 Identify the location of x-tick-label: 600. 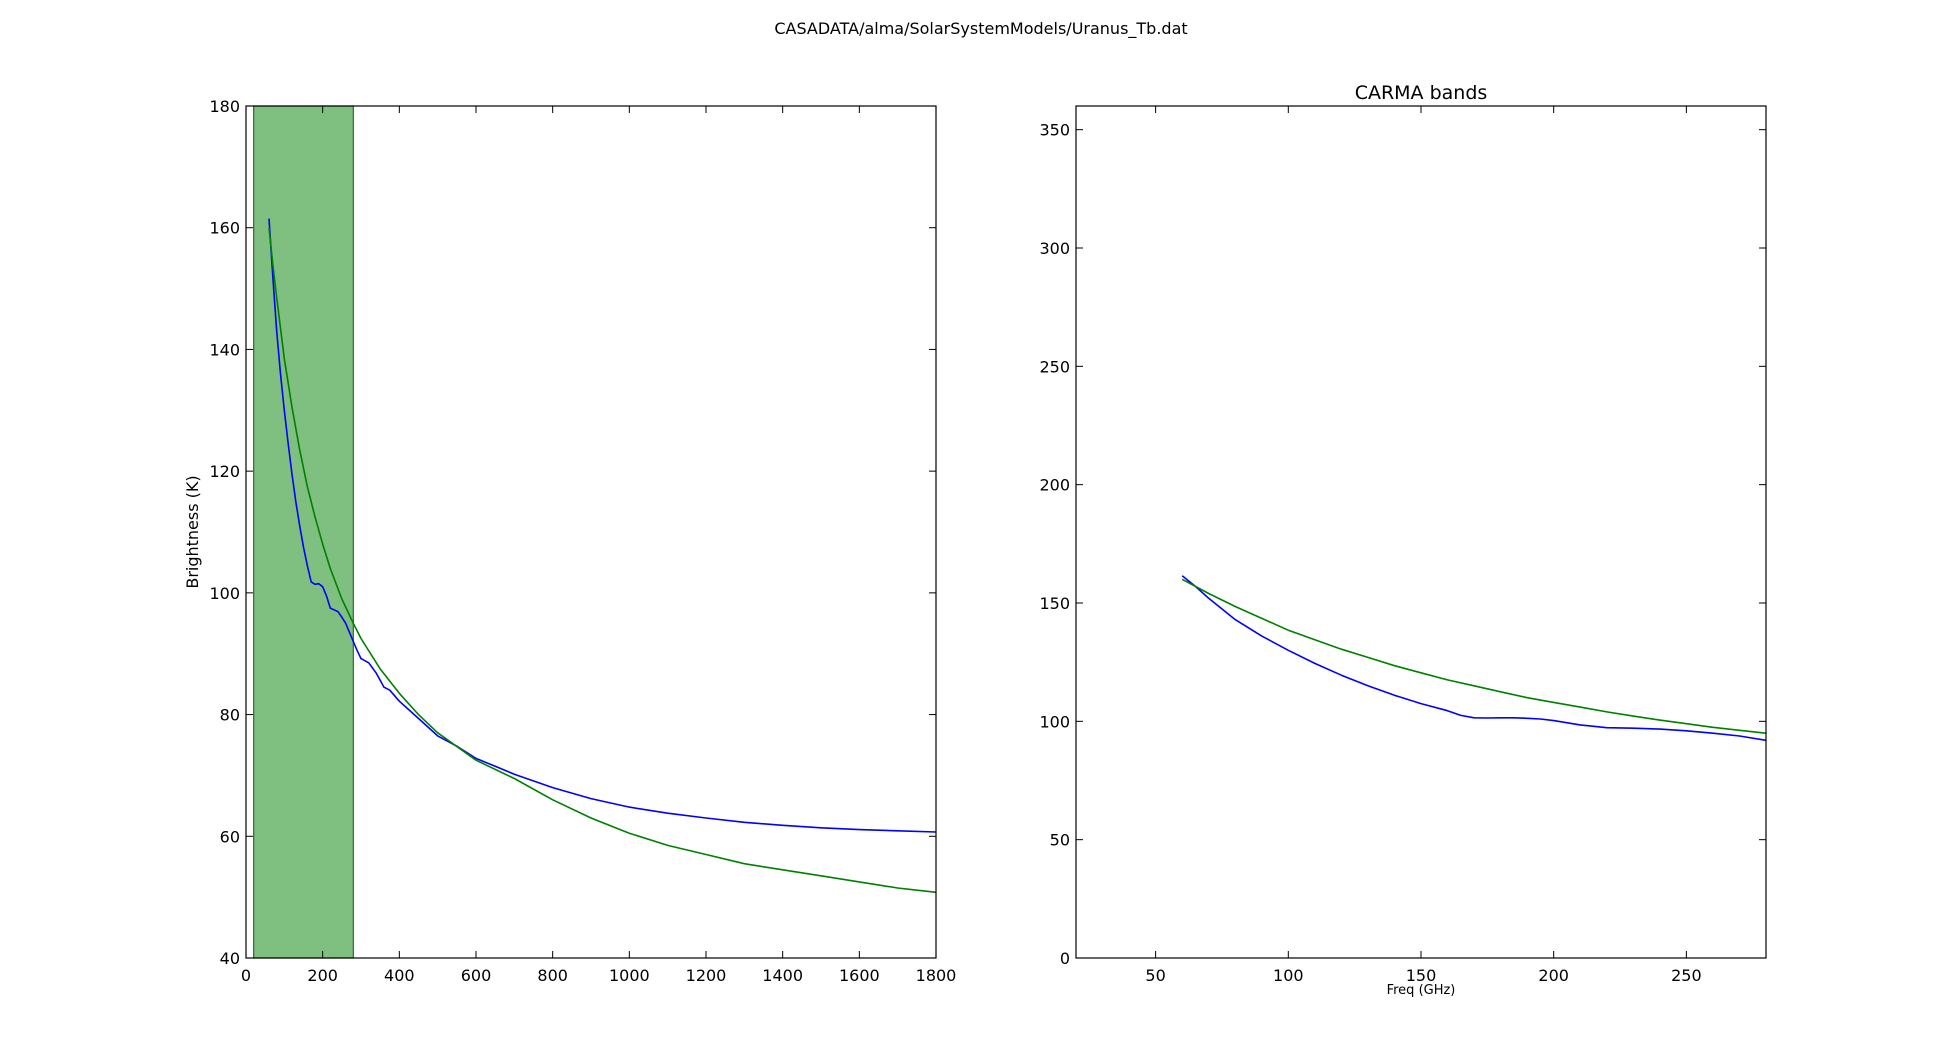
(476, 975).